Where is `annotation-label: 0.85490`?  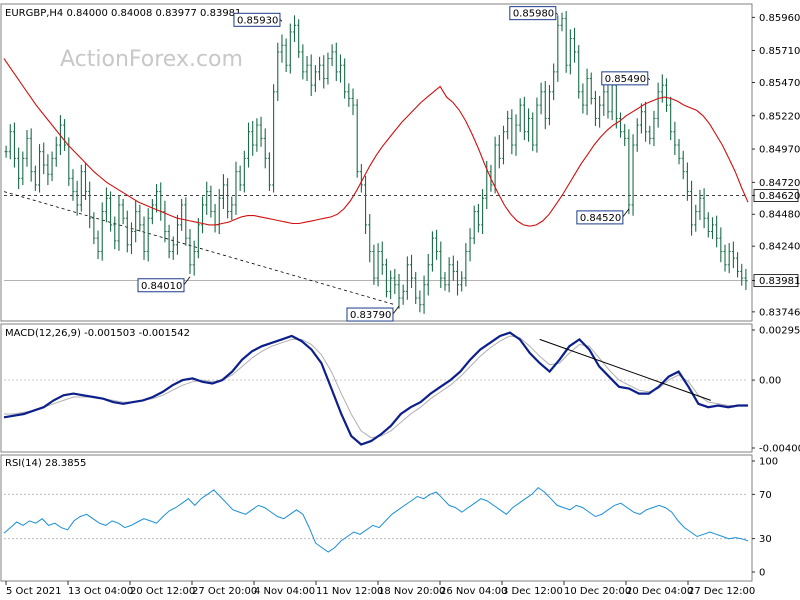
annotation-label: 0.85490 is located at coordinates (625, 79).